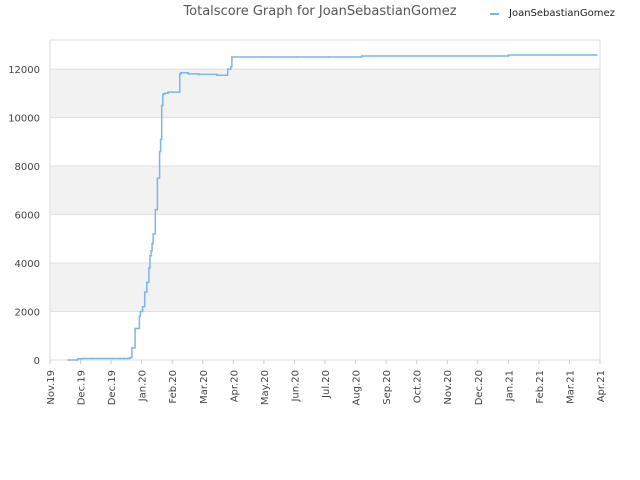  I want to click on chart-title: Totalscore Graph for JoanSebastianGomez, so click(320, 11).